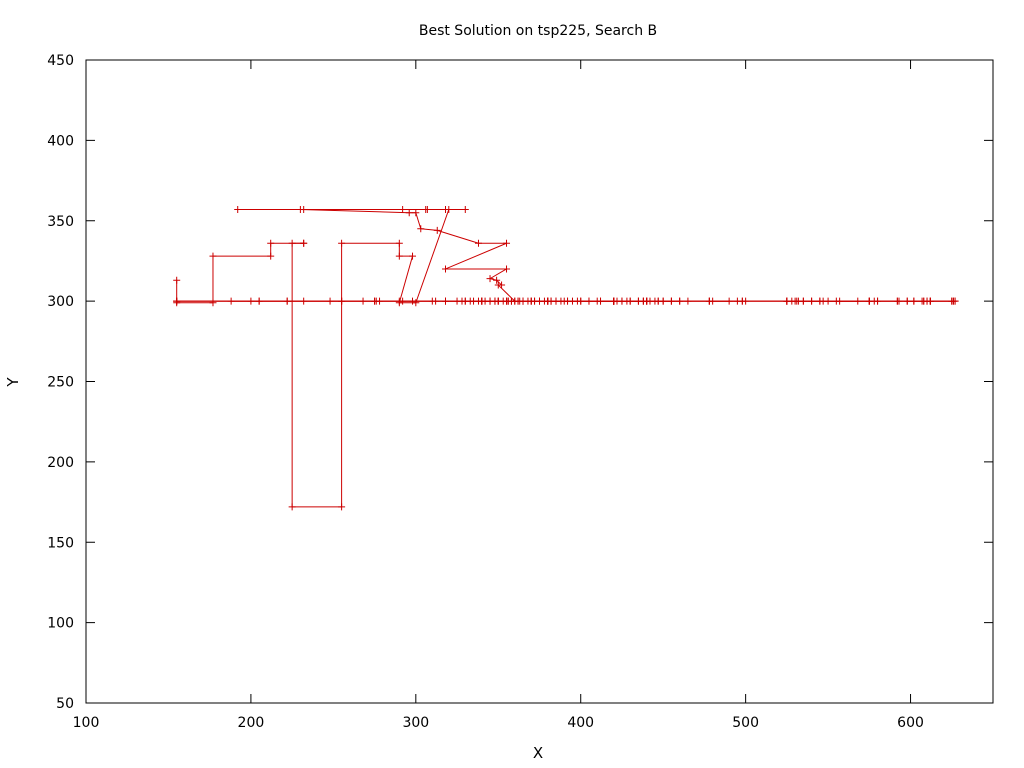 This screenshot has height=768, width=1024. Describe the element at coordinates (60, 383) in the screenshot. I see `y-tick-label: 250` at that location.